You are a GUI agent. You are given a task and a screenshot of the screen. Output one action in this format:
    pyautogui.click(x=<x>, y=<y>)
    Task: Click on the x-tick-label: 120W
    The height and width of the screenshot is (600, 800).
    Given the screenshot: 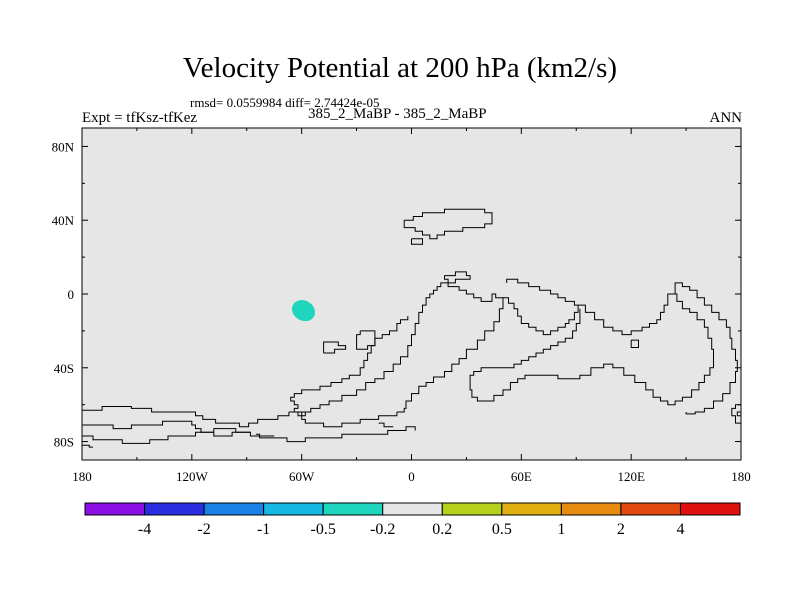 What is the action you would take?
    pyautogui.click(x=192, y=476)
    